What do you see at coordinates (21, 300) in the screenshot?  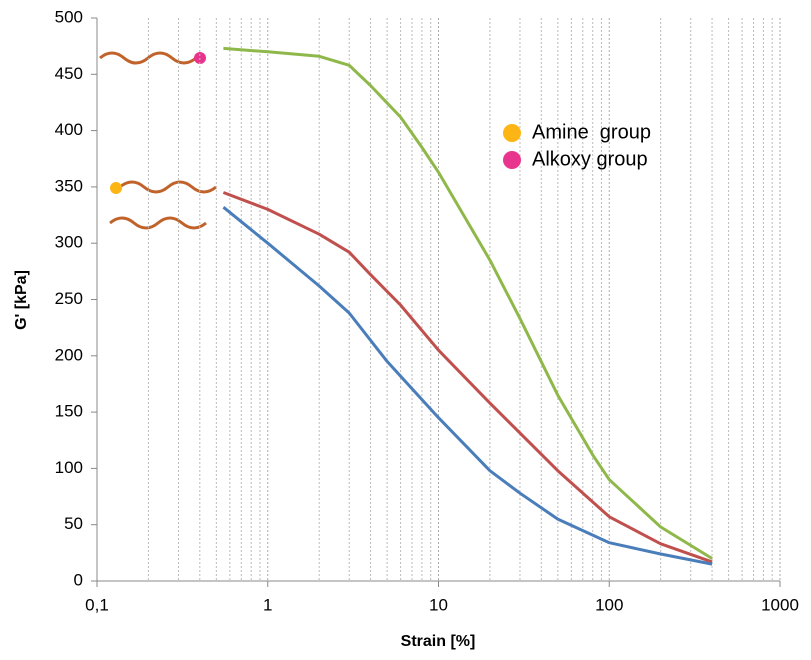 I see `y-axis-label: G' [kPa]` at bounding box center [21, 300].